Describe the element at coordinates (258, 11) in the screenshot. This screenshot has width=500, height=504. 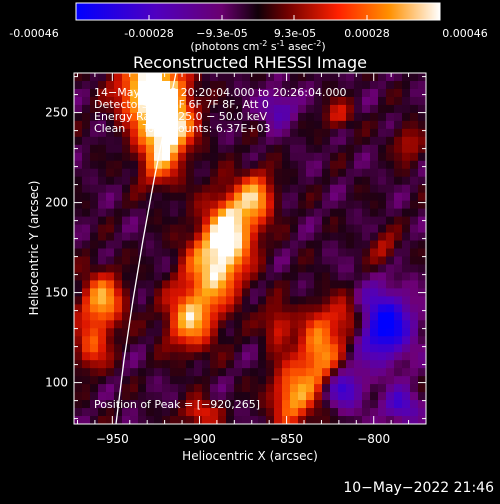
I see `colorbar` at that location.